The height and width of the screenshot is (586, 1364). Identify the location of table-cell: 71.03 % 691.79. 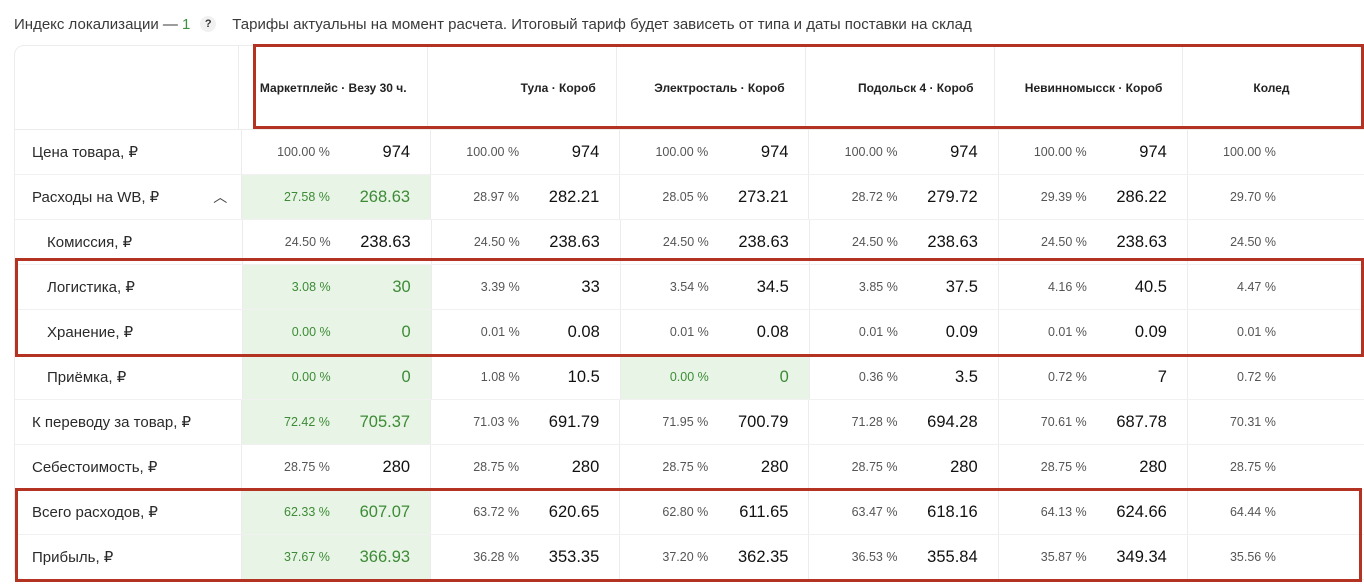
(526, 422).